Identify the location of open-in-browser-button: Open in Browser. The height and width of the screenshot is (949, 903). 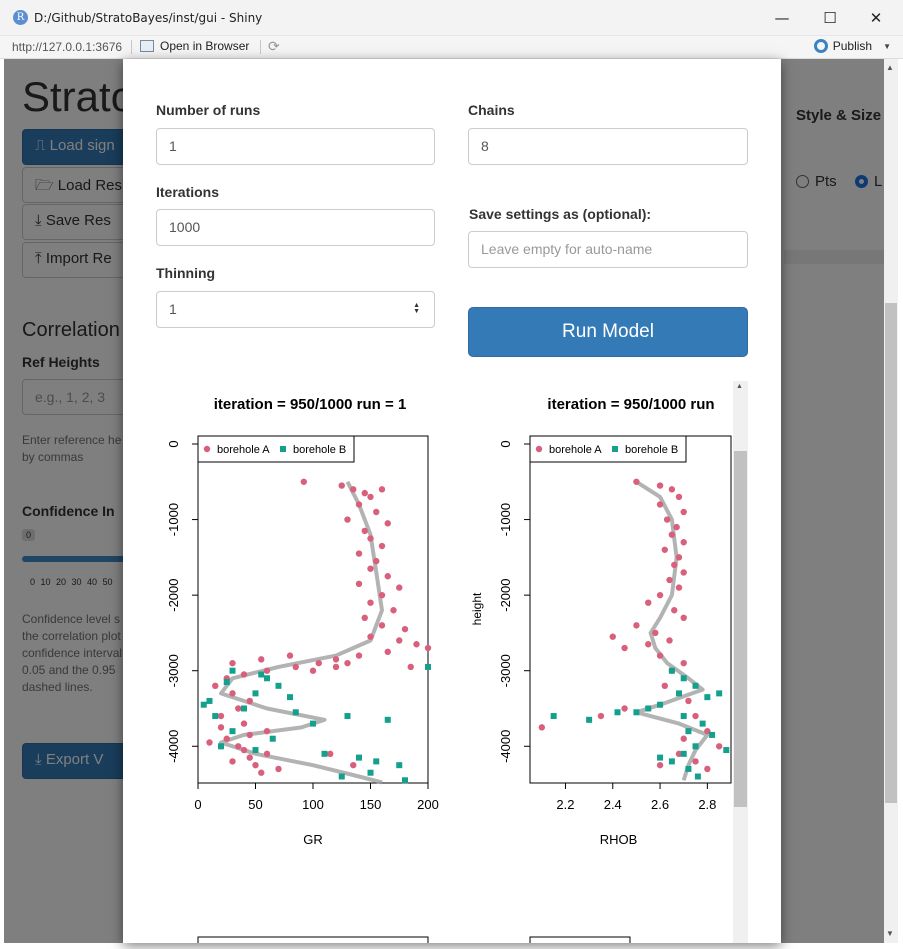
(194, 46).